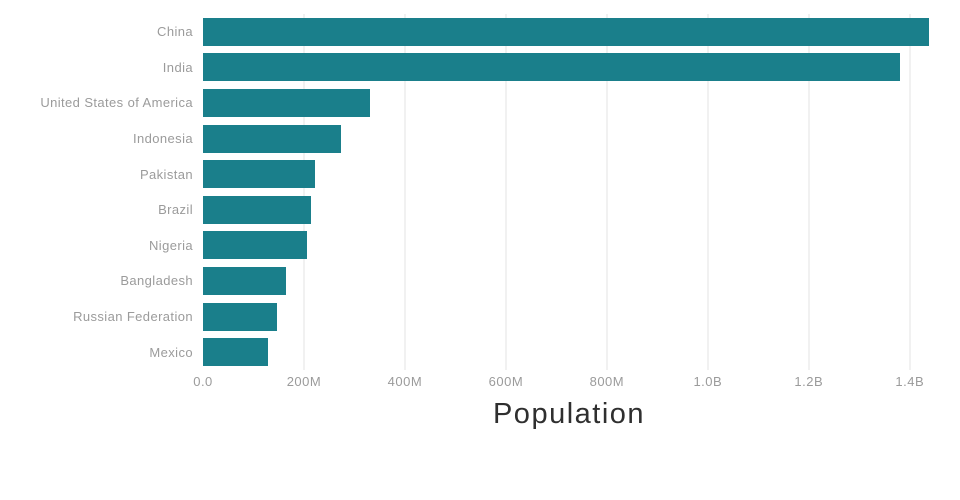 This screenshot has height=500, width=960. I want to click on chart-row: Indonesia, so click(467, 139).